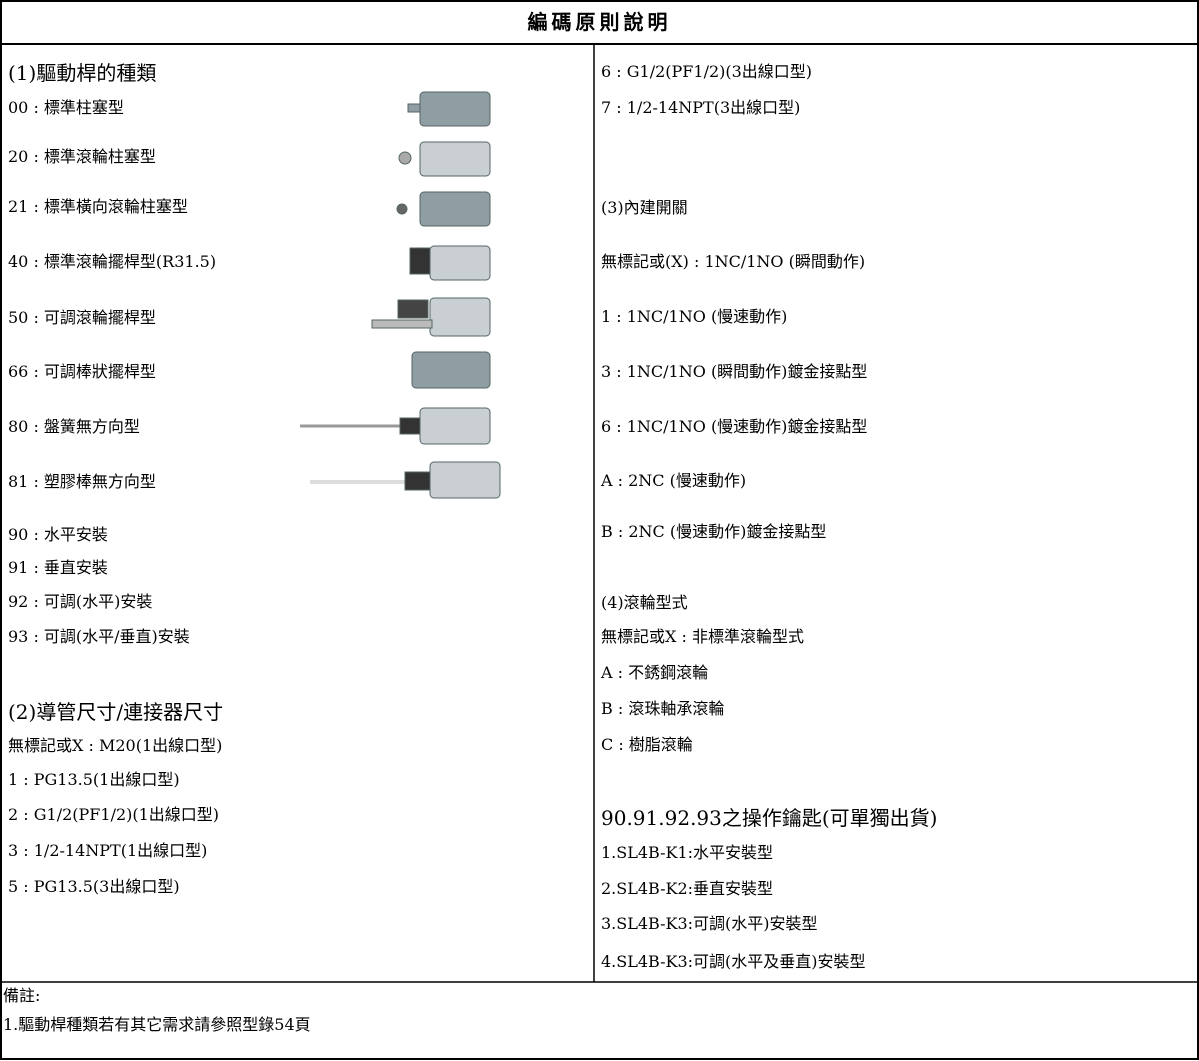 This screenshot has height=1061, width=1199. What do you see at coordinates (94, 779) in the screenshot?
I see `text-line: 1 : PG13.5(1出線口型)` at bounding box center [94, 779].